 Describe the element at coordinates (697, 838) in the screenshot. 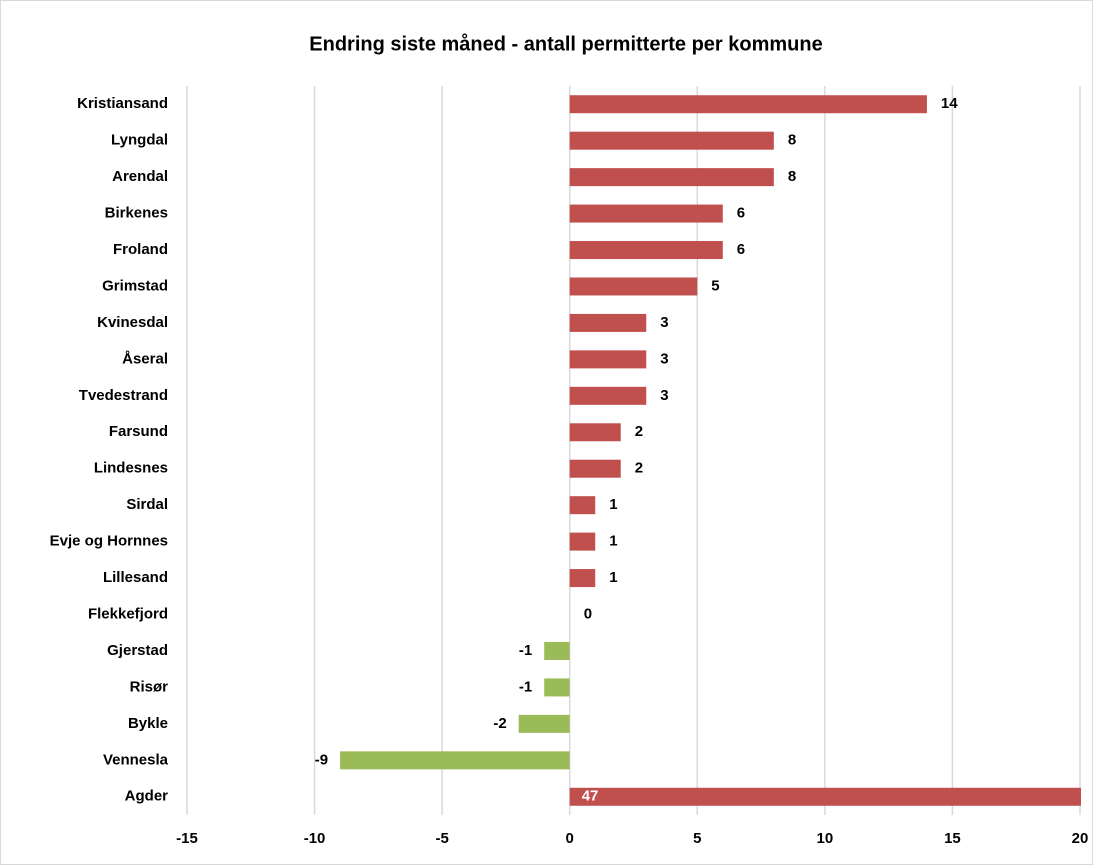

I see `x-tick-label: 5` at that location.